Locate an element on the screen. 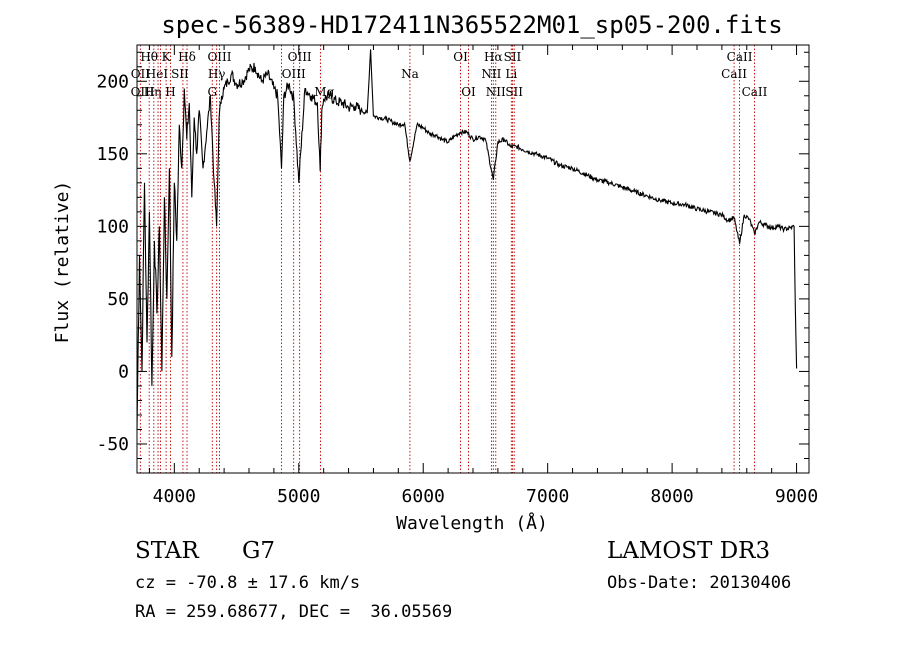  x-tick-label-0: 4000 is located at coordinates (174, 496).